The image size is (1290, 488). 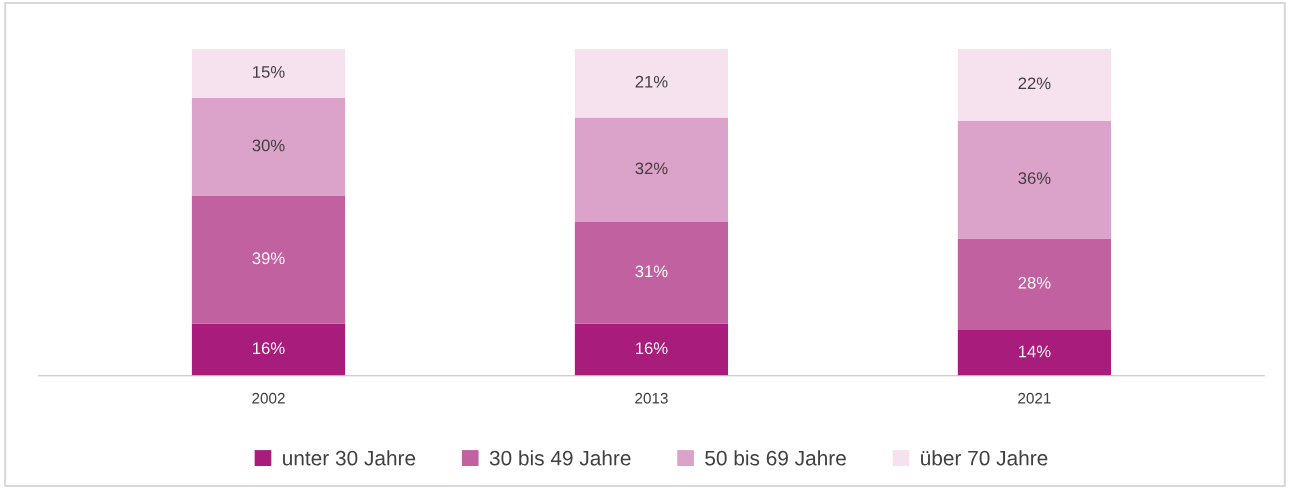 I want to click on legend-label: über 70 Jahre, so click(x=984, y=458).